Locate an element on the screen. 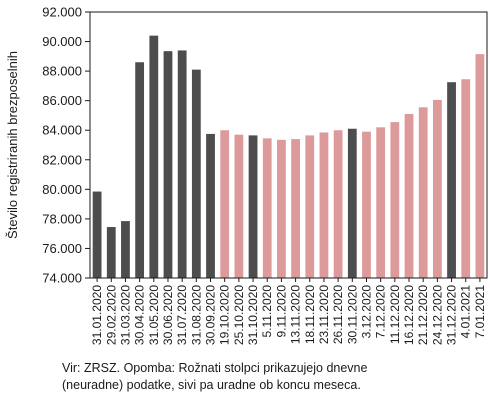  x-category-label: 7.12.2020 is located at coordinates (381, 312).